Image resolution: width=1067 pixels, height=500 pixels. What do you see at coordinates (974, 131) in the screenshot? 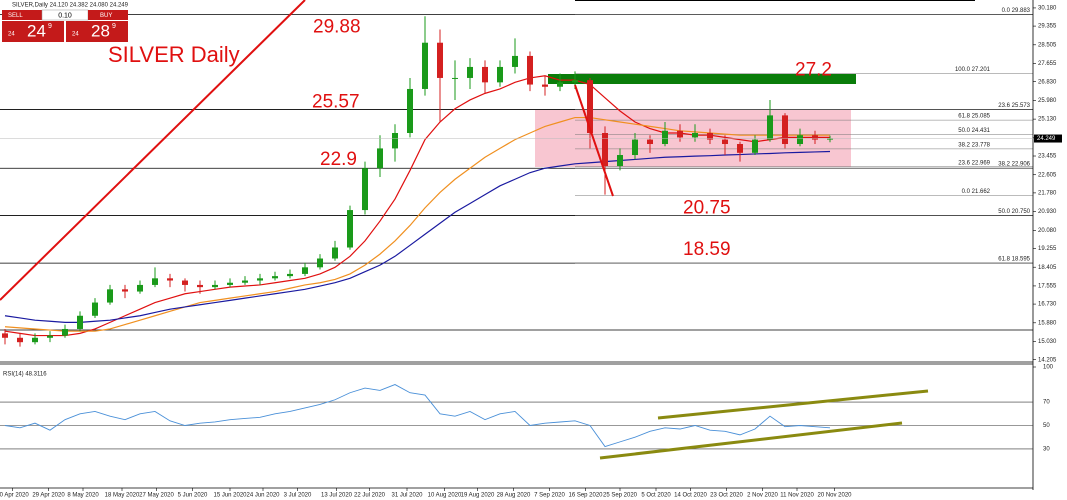
I see `fib-label: 50.0 24.431` at bounding box center [974, 131].